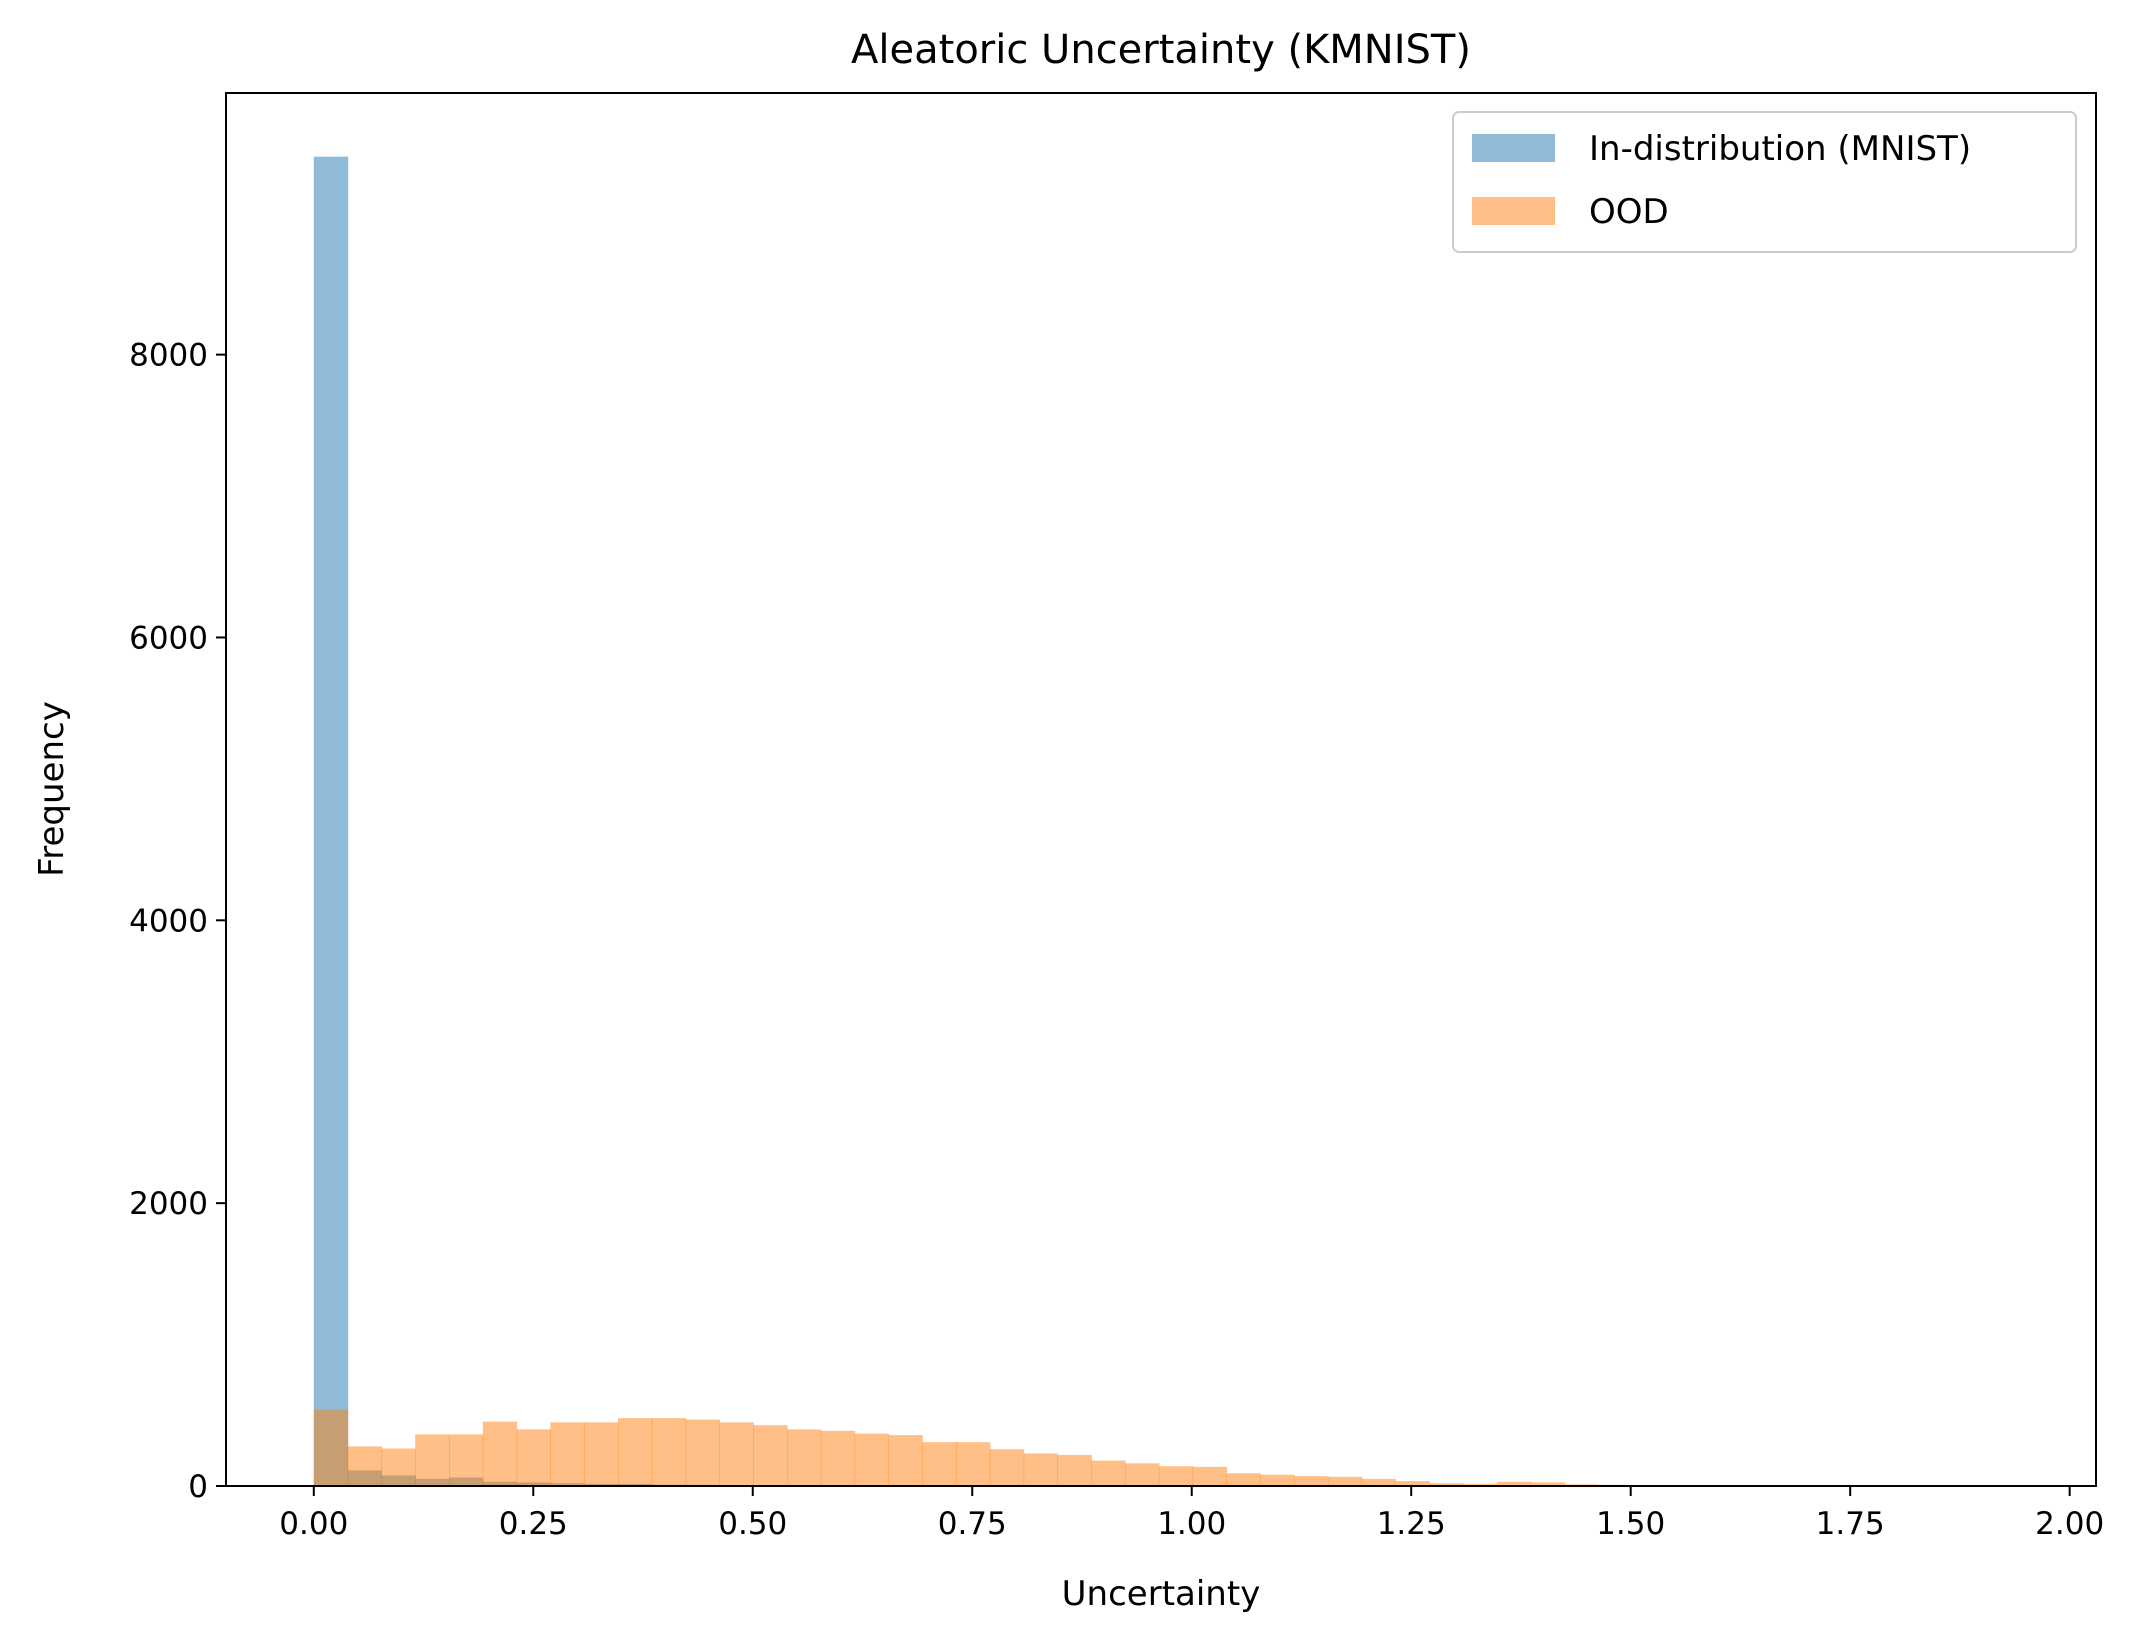 This screenshot has width=2140, height=1638. What do you see at coordinates (168, 356) in the screenshot?
I see `y-tick-label: 8000` at bounding box center [168, 356].